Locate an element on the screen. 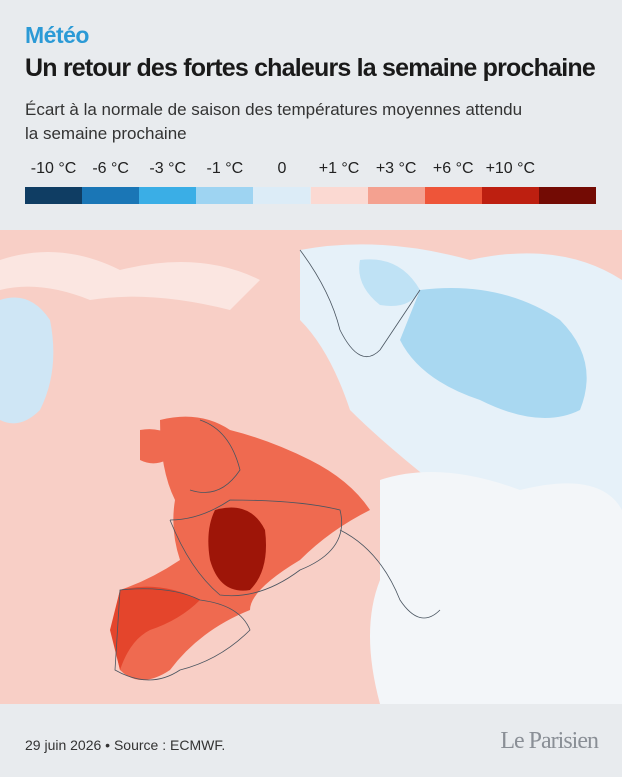 The width and height of the screenshot is (622, 777). legend-item: 0 is located at coordinates (282, 182).